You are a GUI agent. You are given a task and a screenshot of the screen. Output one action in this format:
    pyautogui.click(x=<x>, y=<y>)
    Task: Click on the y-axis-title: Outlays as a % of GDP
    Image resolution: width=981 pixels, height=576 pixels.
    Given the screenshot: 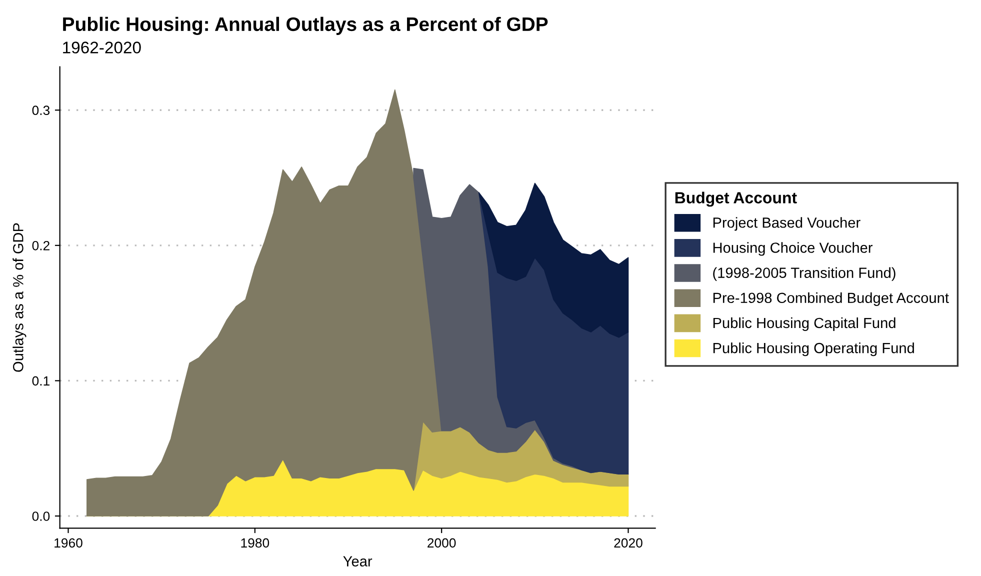 What is the action you would take?
    pyautogui.click(x=19, y=297)
    